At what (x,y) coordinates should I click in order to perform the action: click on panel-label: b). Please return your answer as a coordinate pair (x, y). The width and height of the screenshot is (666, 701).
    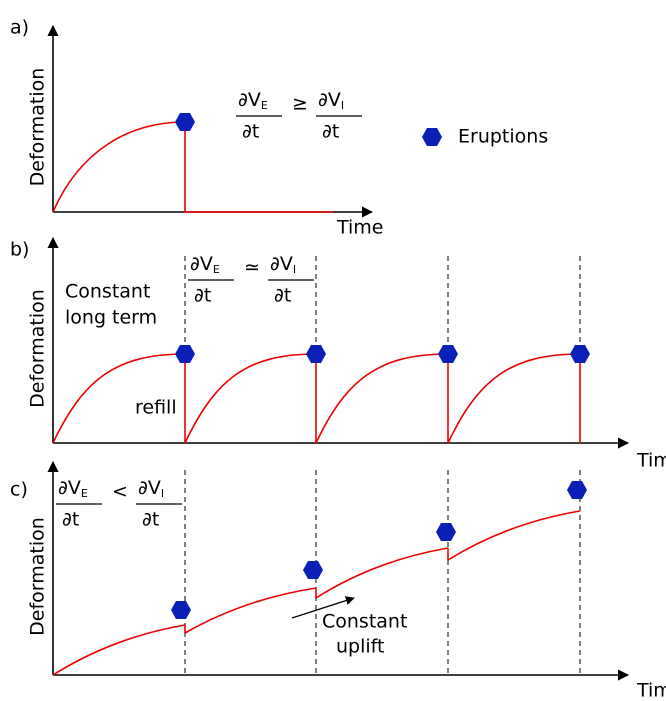
    Looking at the image, I should click on (19, 250).